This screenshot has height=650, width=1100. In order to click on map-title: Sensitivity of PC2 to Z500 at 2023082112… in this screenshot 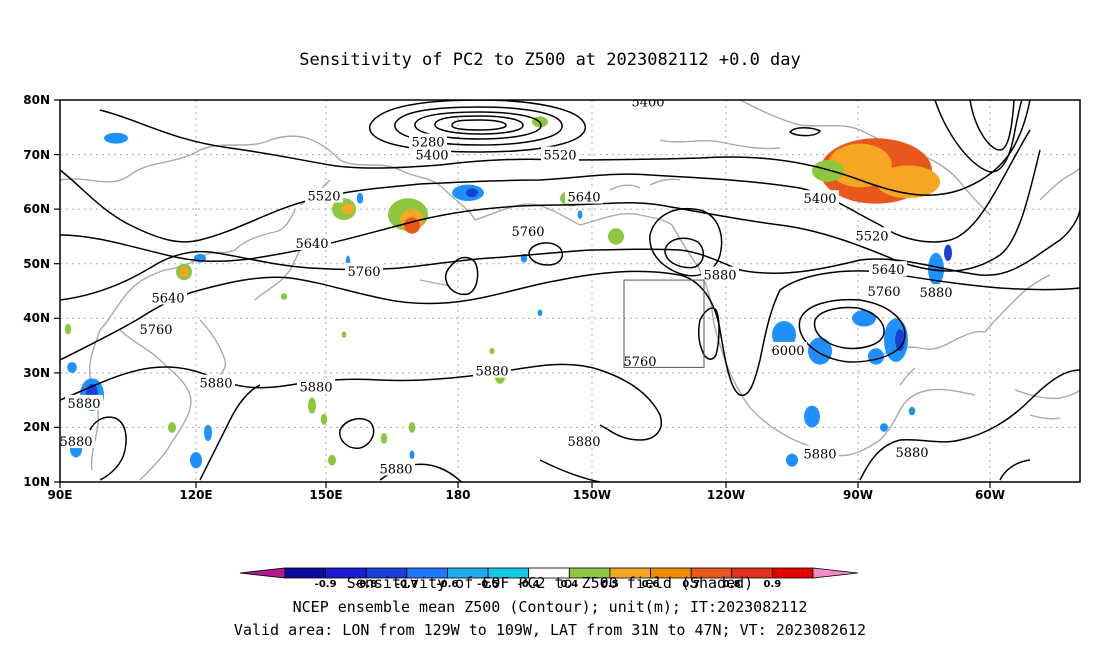, I will do `click(550, 60)`.